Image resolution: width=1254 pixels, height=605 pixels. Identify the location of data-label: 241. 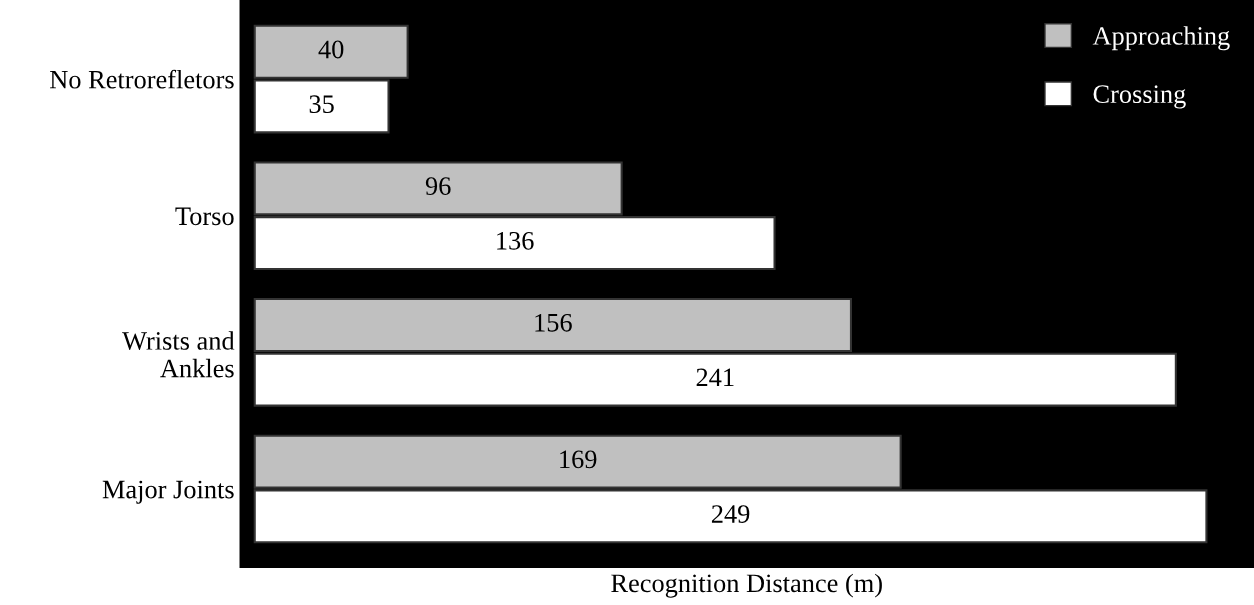
(715, 377).